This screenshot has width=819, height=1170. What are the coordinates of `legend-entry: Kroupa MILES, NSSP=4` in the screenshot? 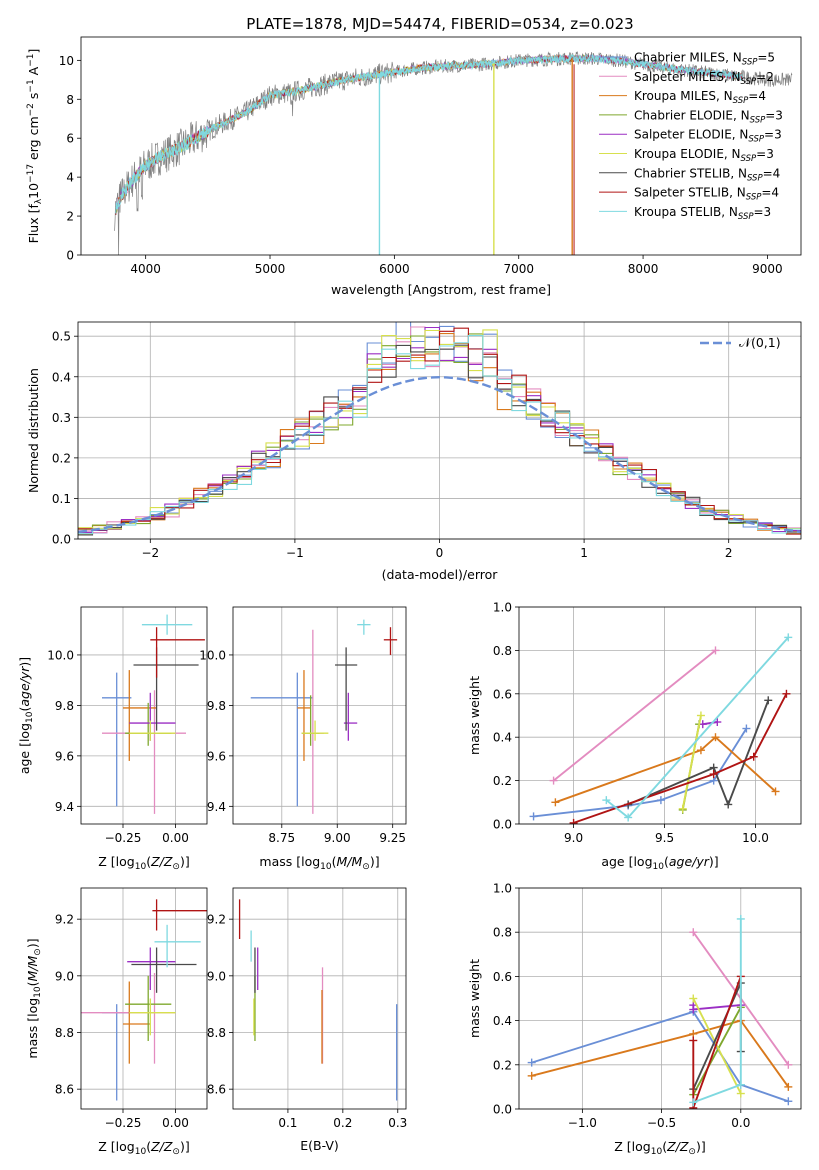 It's located at (700, 97).